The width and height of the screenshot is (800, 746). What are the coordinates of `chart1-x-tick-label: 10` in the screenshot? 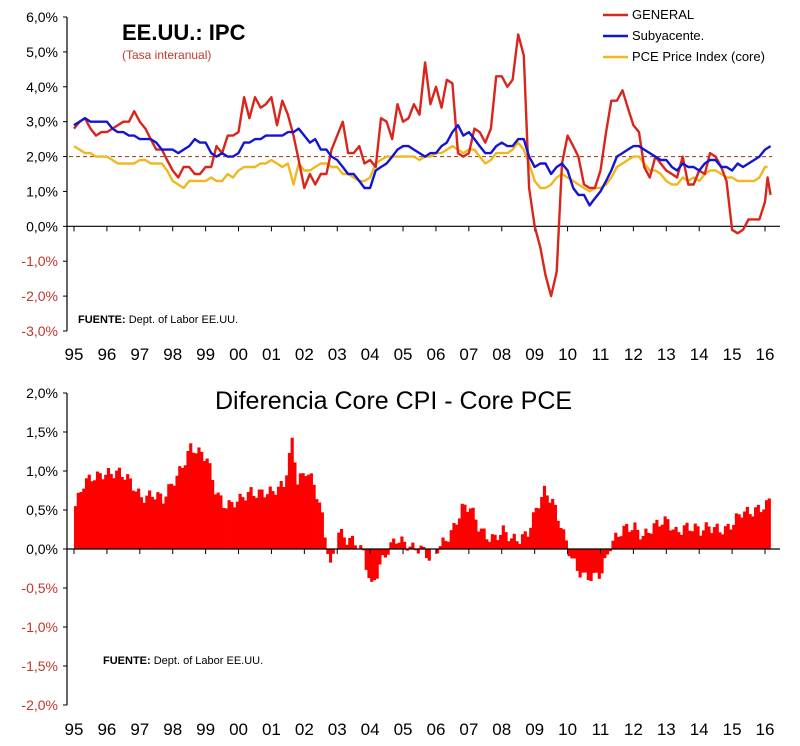 It's located at (567, 354).